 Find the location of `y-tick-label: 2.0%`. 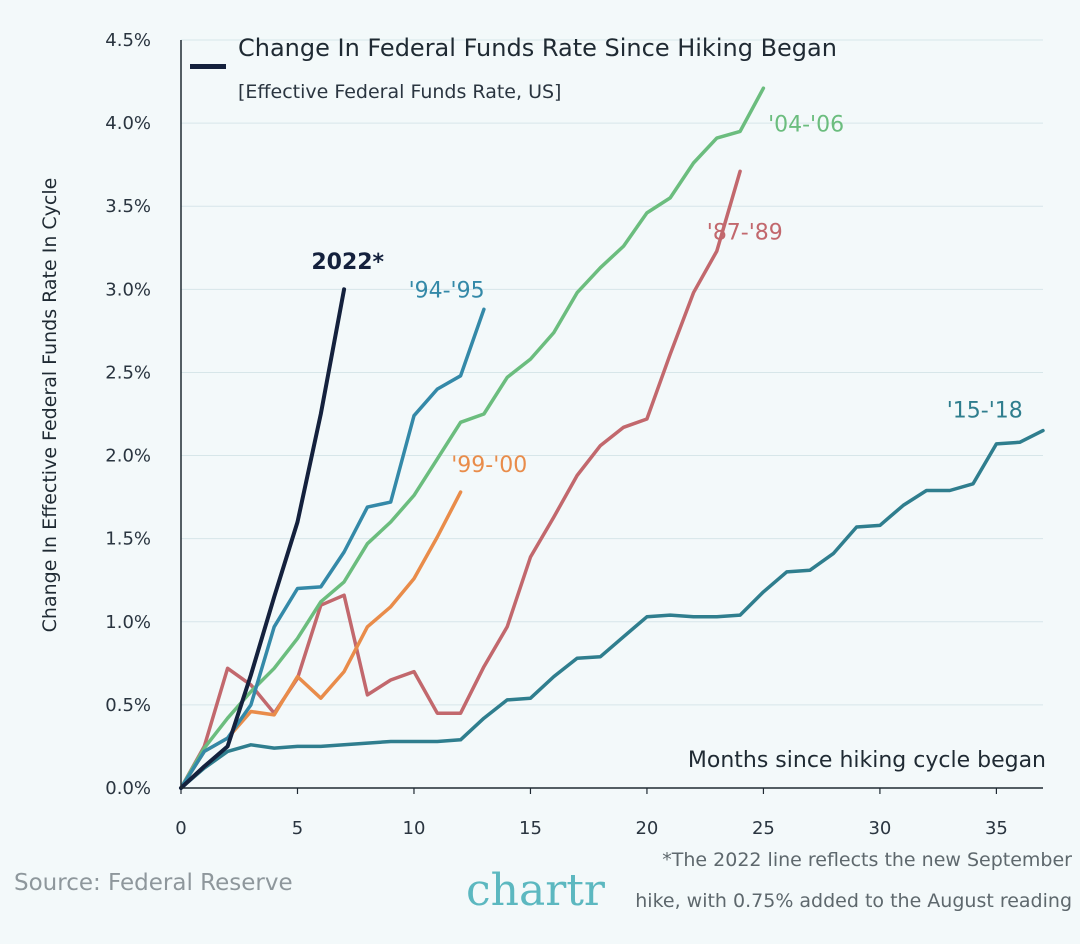

y-tick-label: 2.0% is located at coordinates (128, 456).